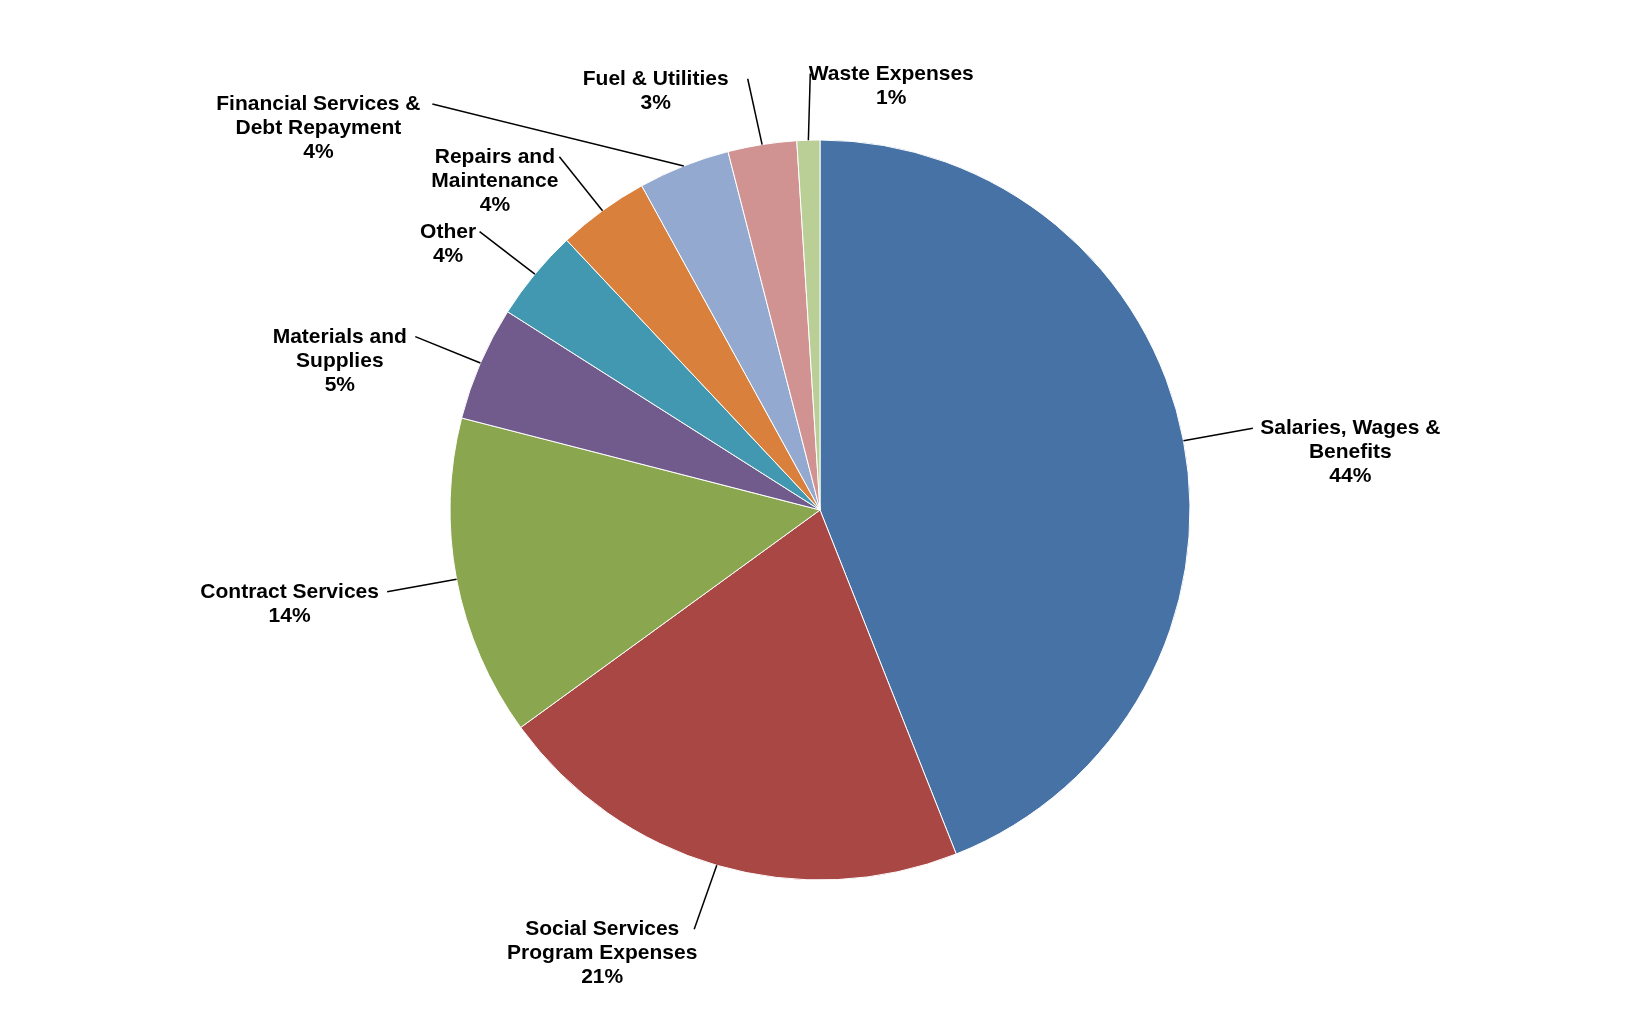  What do you see at coordinates (340, 383) in the screenshot?
I see `data-label: 5%` at bounding box center [340, 383].